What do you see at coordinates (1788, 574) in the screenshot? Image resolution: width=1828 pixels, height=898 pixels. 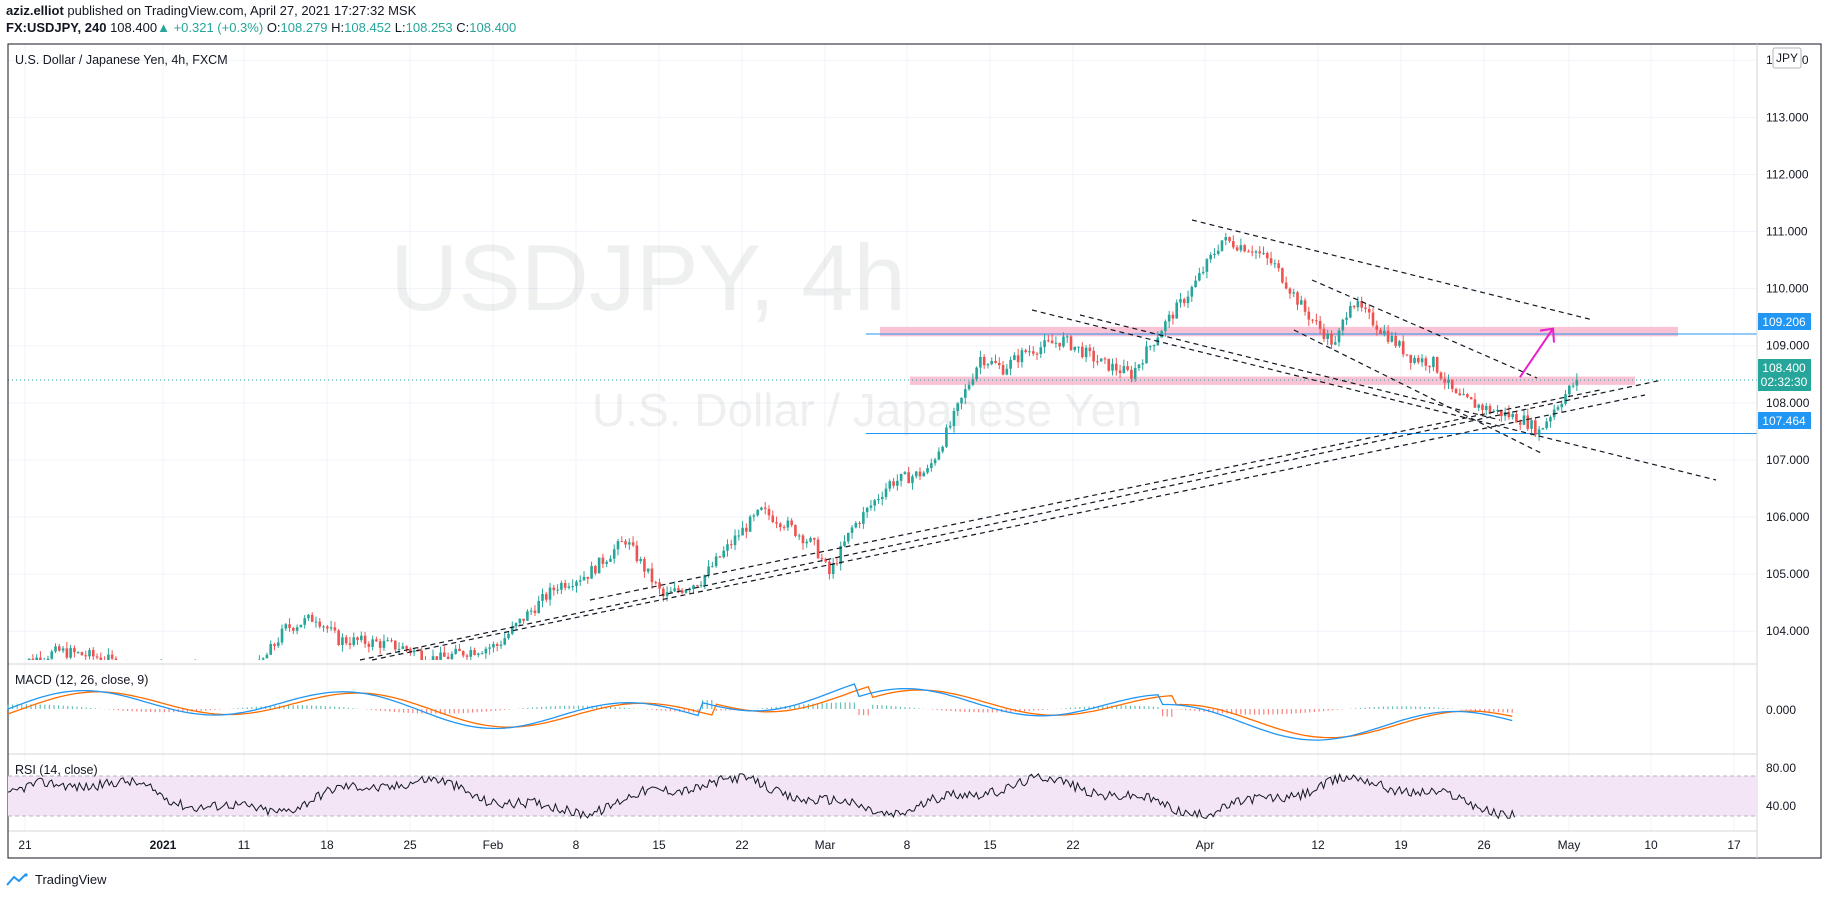 I see `price-tick: 105.000` at bounding box center [1788, 574].